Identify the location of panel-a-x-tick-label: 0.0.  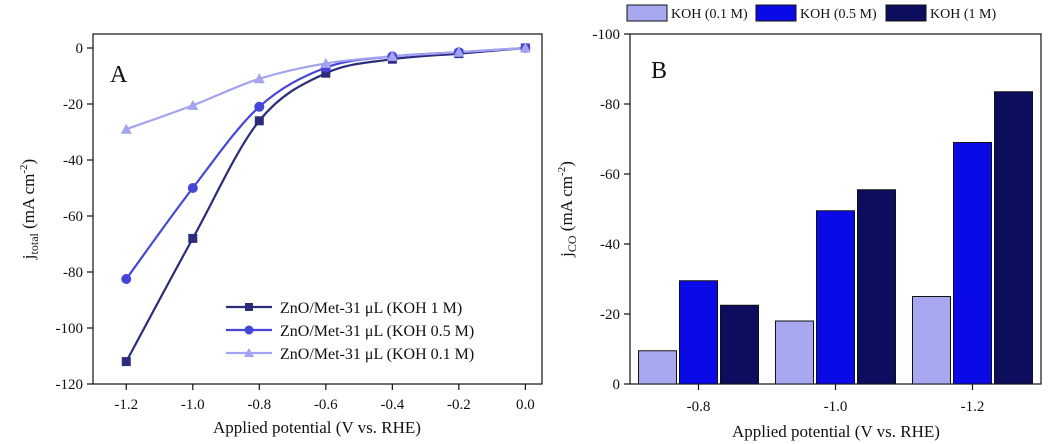
(525, 405).